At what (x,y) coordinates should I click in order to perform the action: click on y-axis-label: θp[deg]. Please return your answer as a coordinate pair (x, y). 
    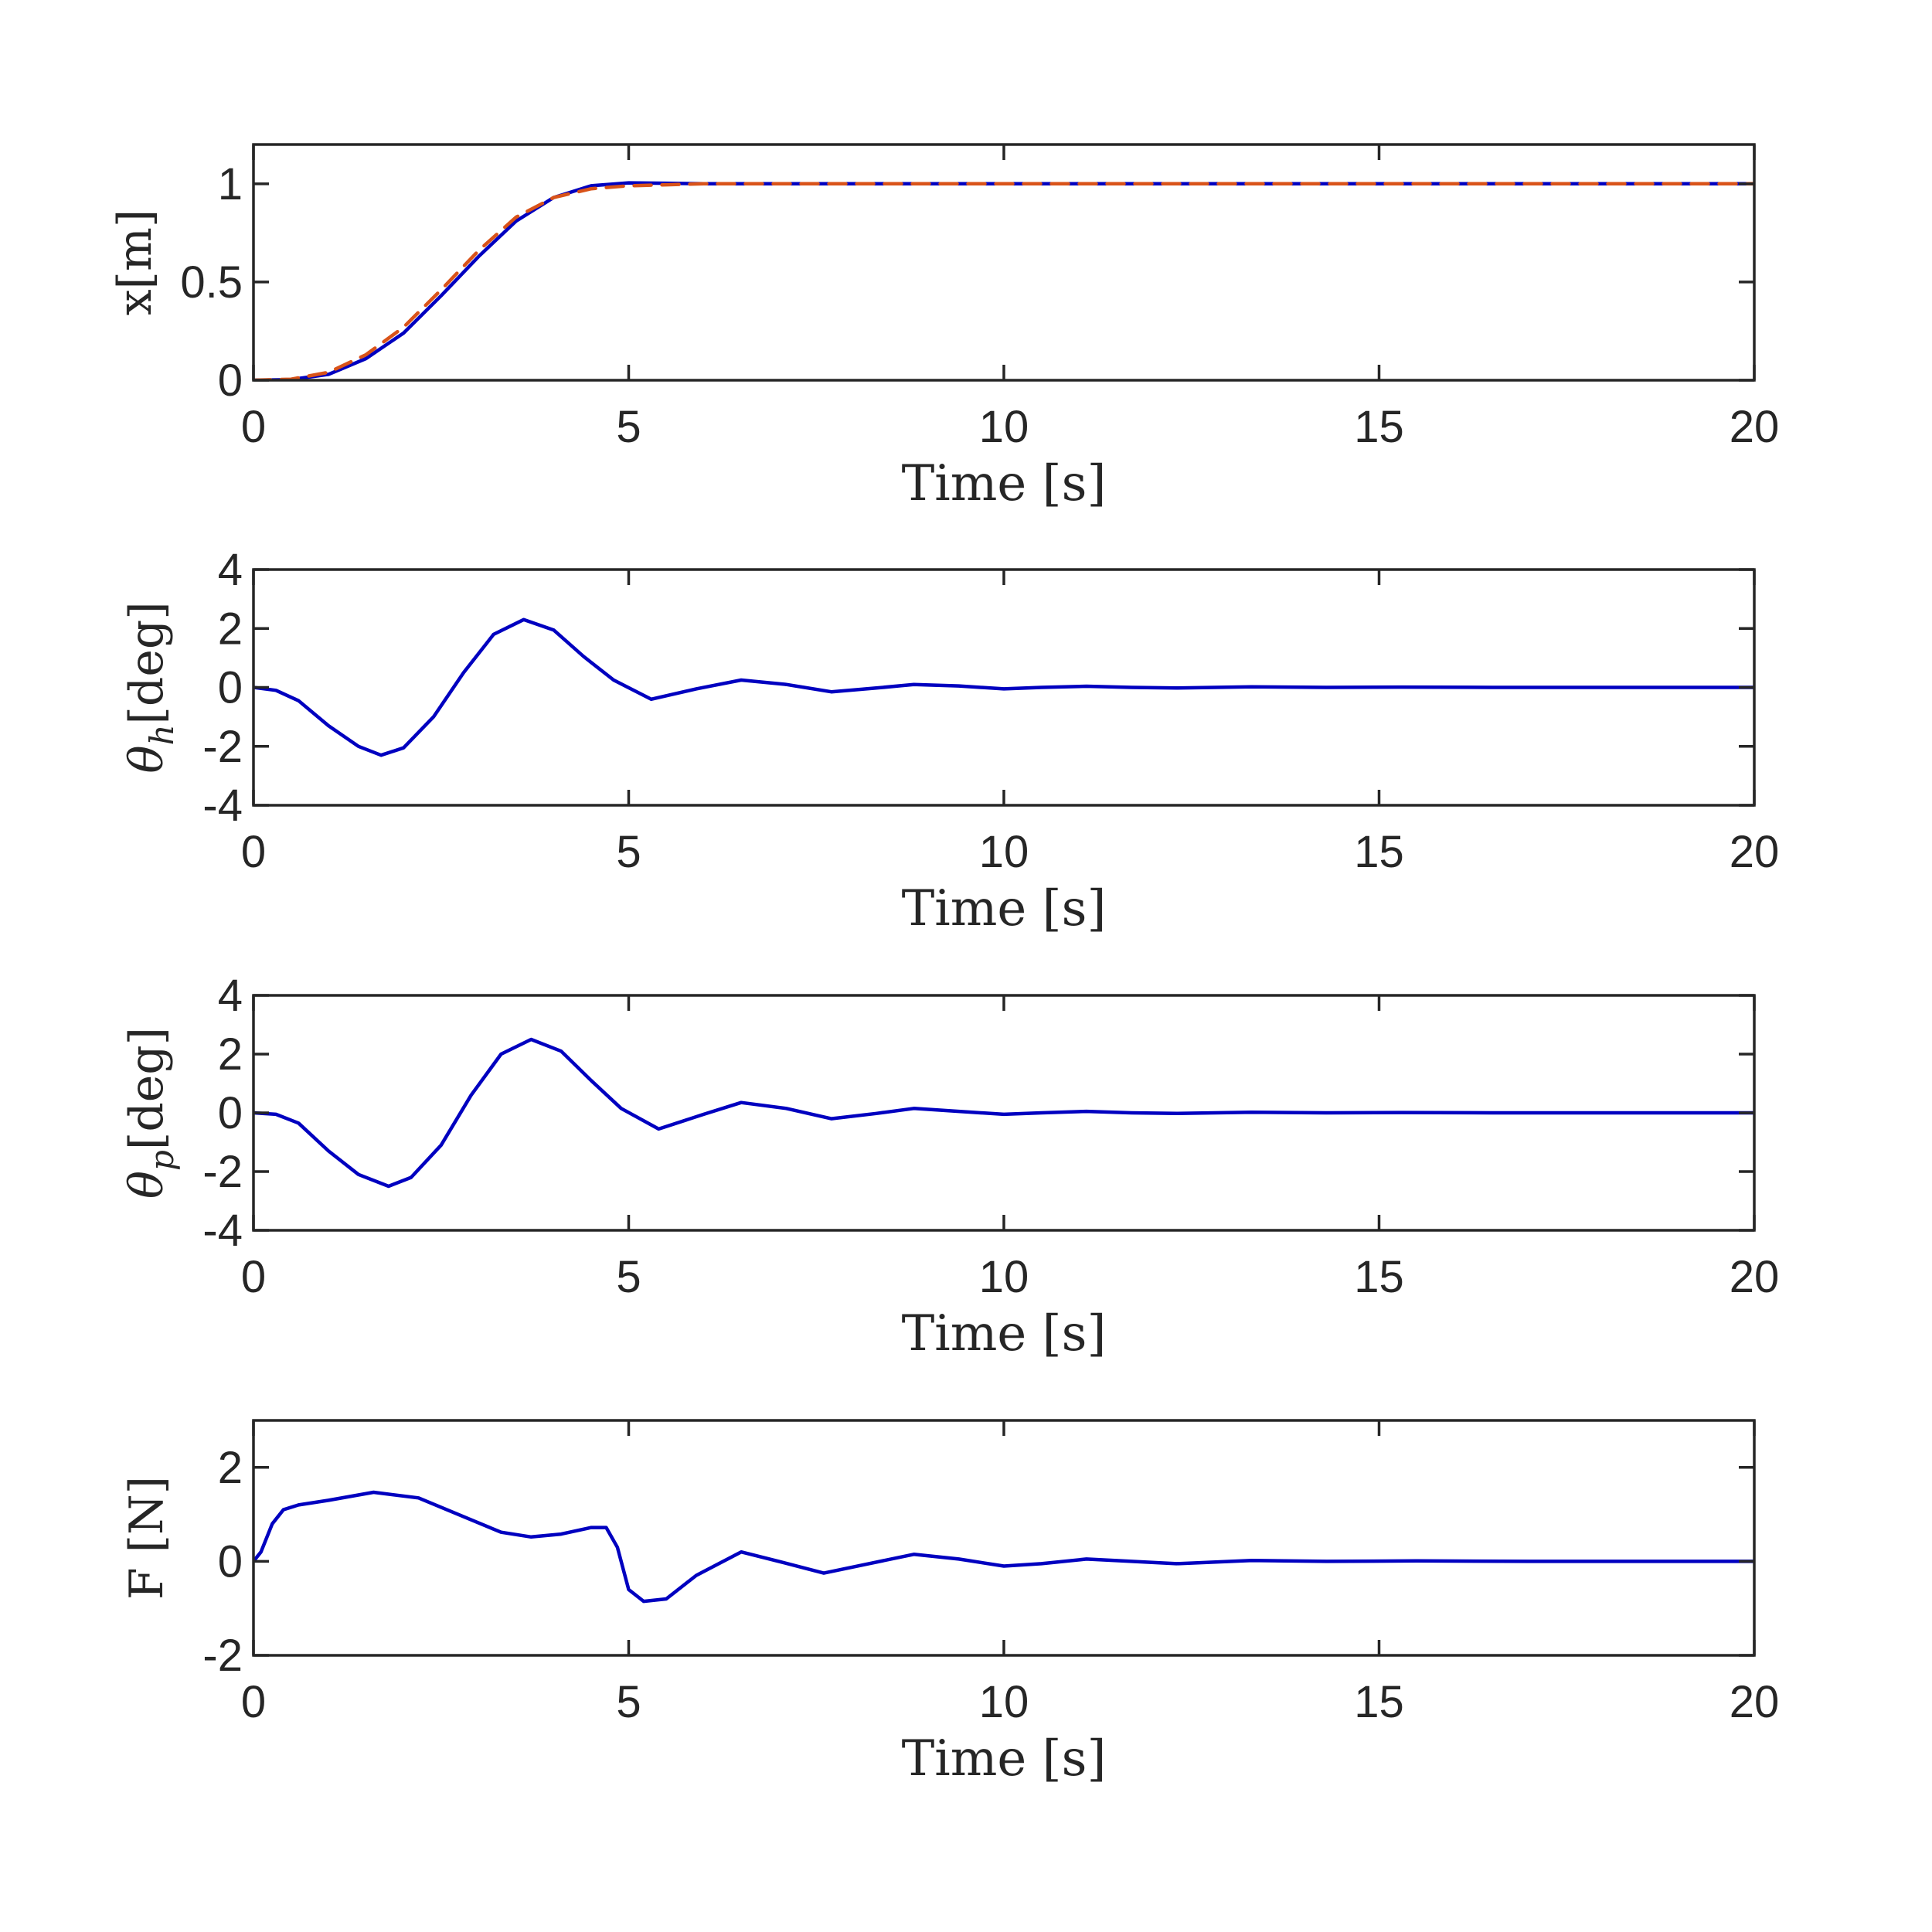
    Looking at the image, I should click on (151, 1113).